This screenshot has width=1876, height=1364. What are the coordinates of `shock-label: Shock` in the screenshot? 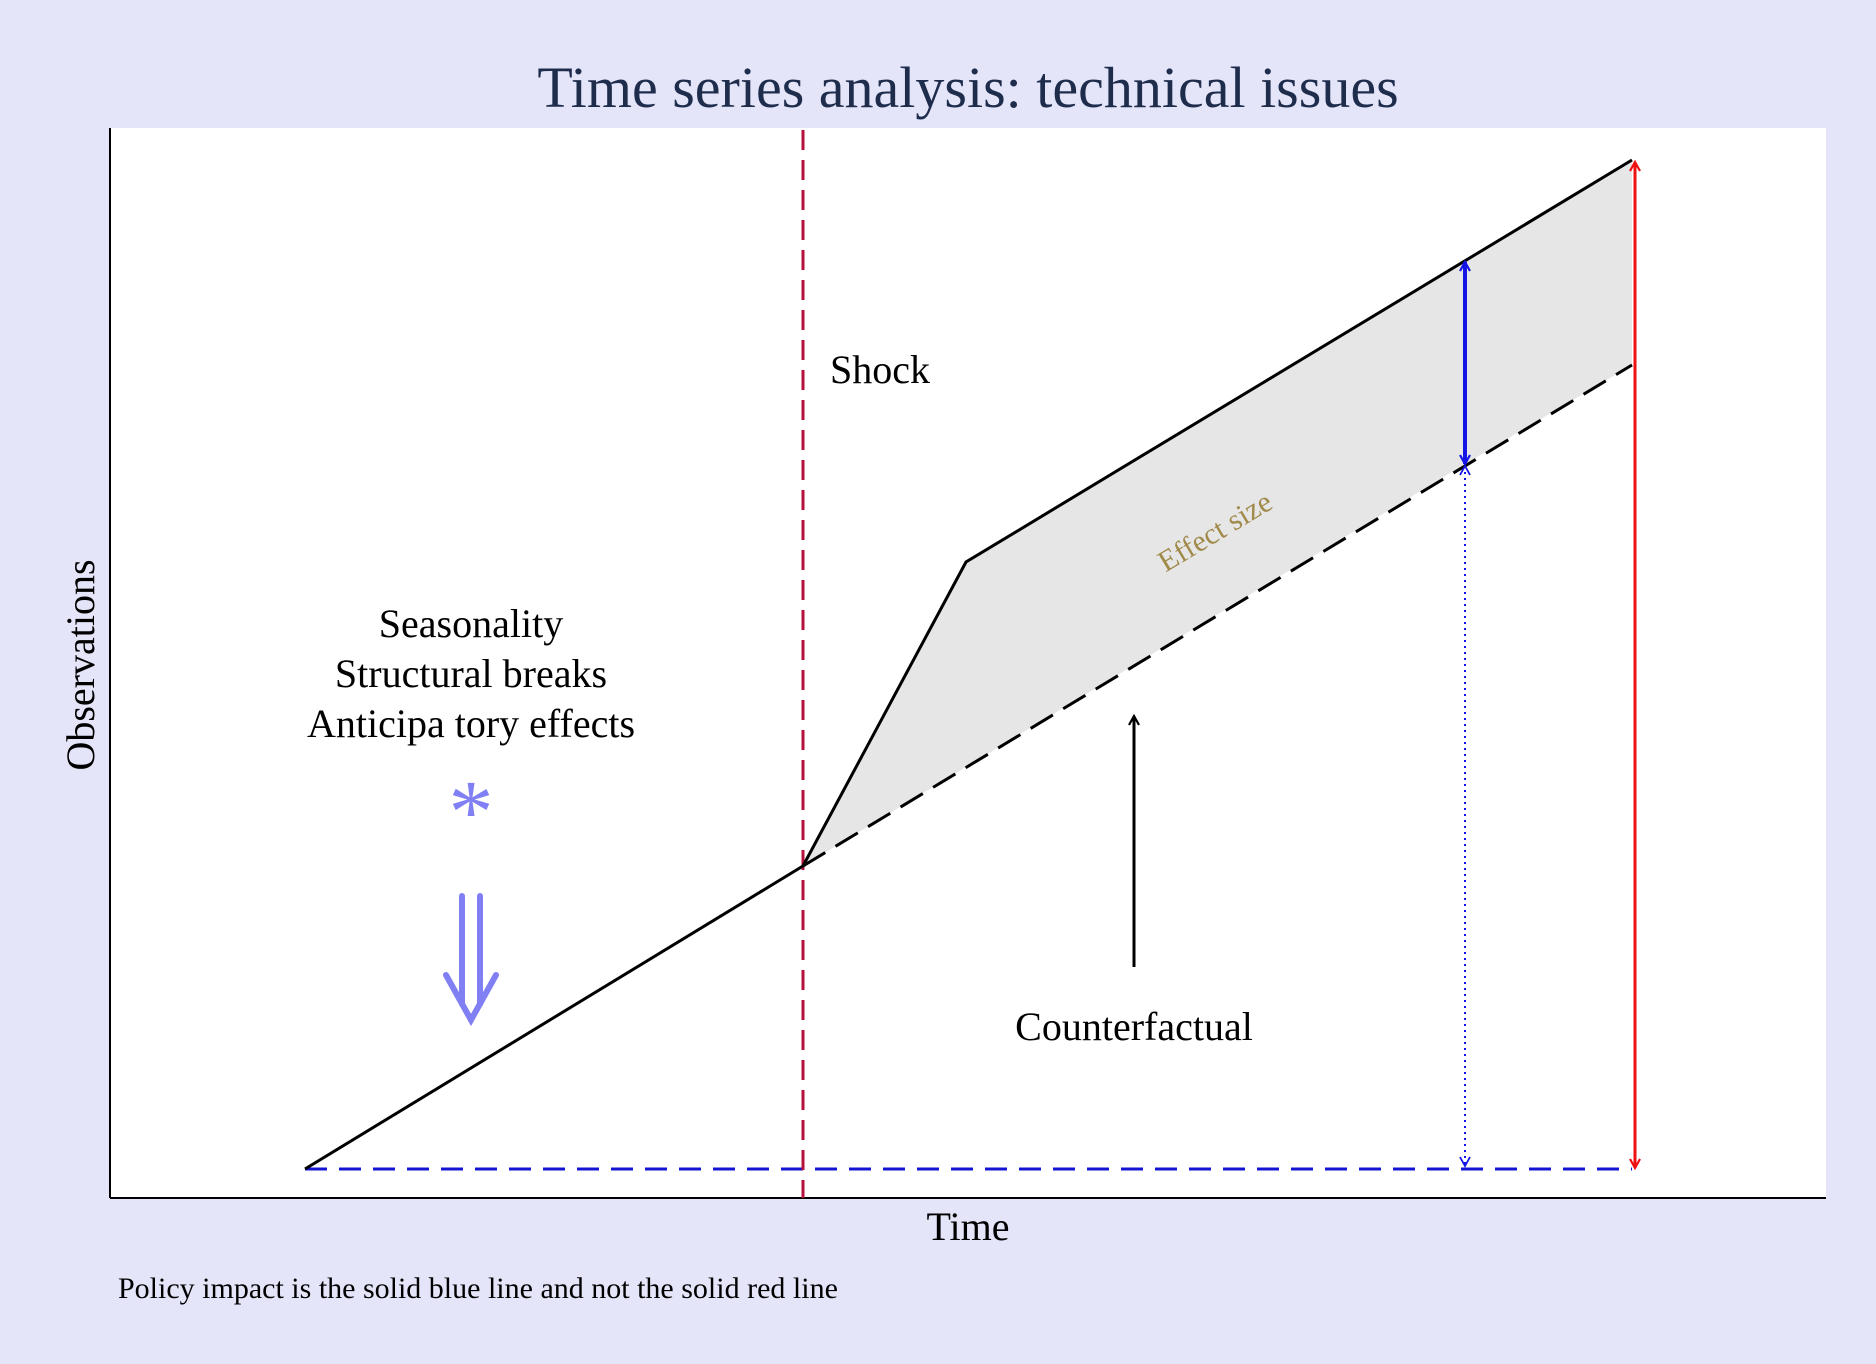 It's located at (880, 369).